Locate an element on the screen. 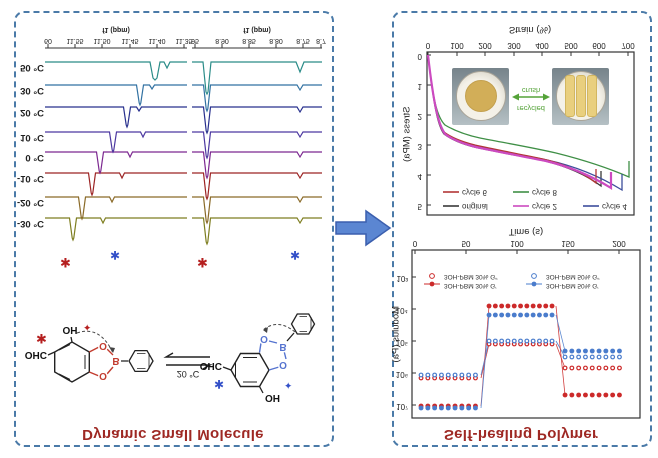 The height and width of the screenshot is (458, 658). temp-label: 30 °C is located at coordinates (32, 90).